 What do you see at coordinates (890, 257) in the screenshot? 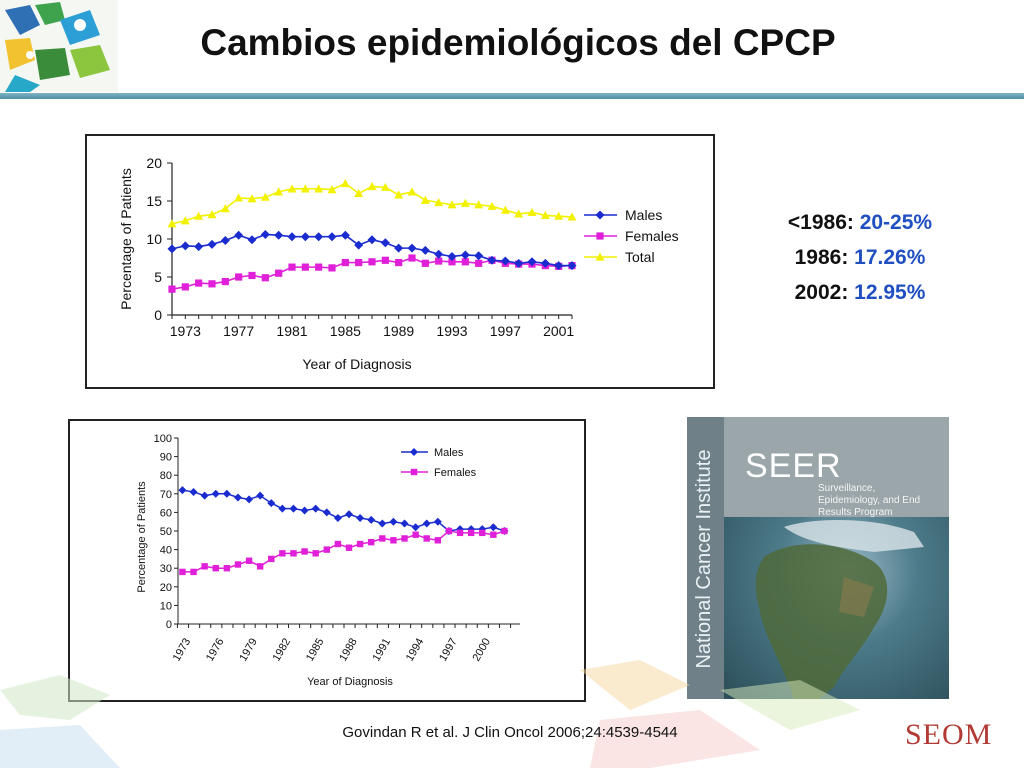
I see `stat-value-2: 17.26%` at bounding box center [890, 257].